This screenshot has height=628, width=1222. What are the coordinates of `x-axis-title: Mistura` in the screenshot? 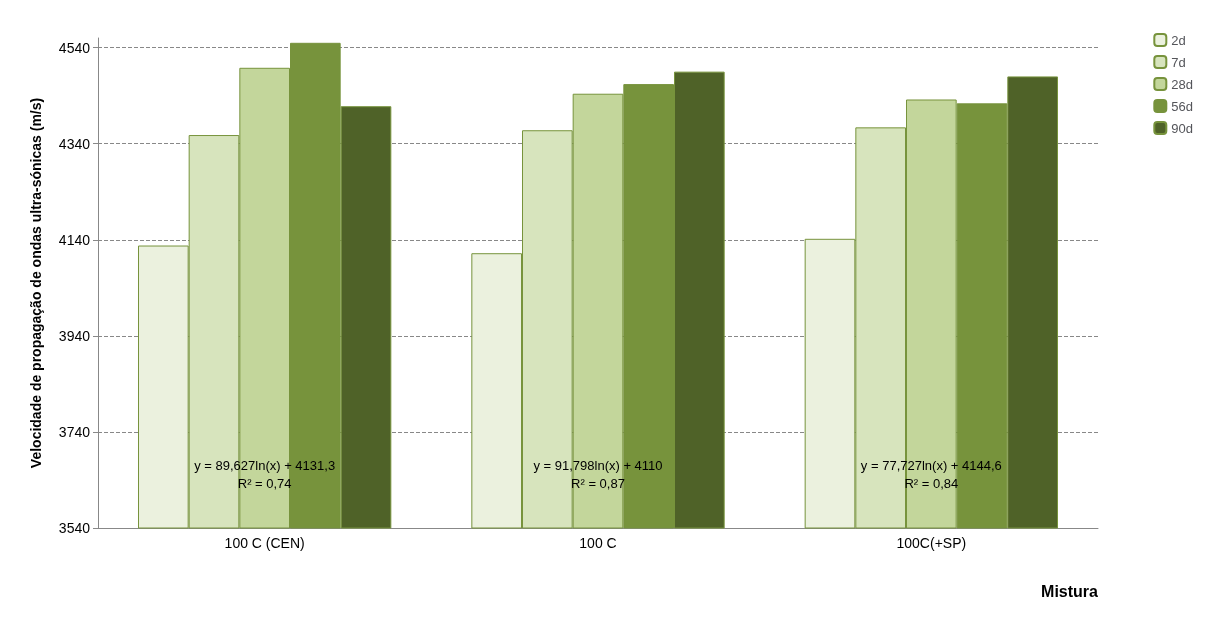 It's located at (1070, 591).